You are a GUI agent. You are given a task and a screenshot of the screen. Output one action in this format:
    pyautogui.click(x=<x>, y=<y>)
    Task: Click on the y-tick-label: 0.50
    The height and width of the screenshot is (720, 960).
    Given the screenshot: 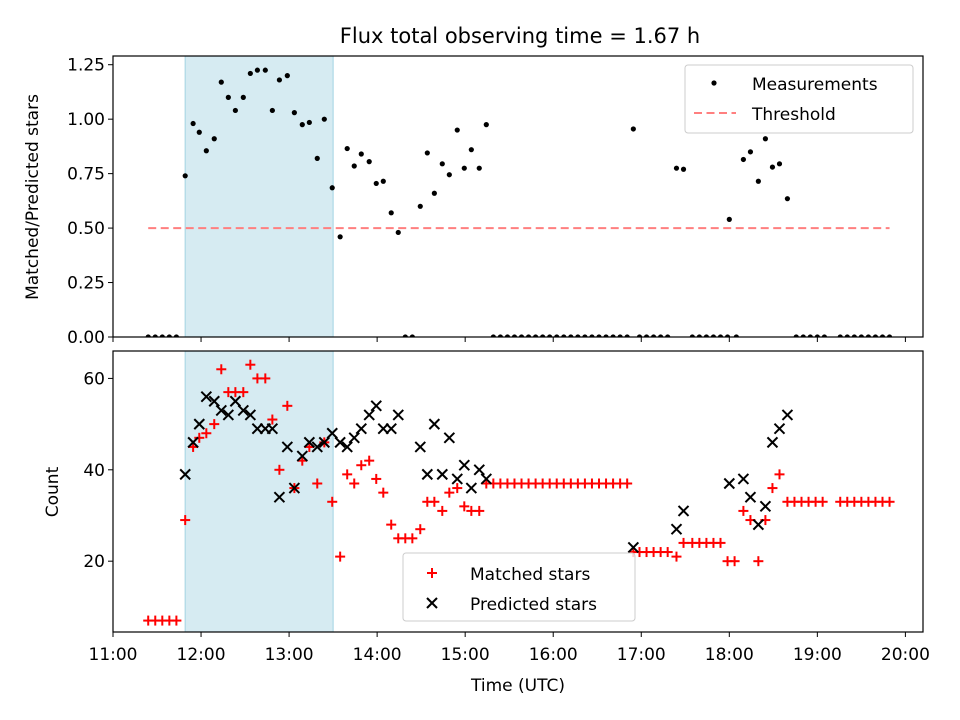 What is the action you would take?
    pyautogui.click(x=86, y=229)
    